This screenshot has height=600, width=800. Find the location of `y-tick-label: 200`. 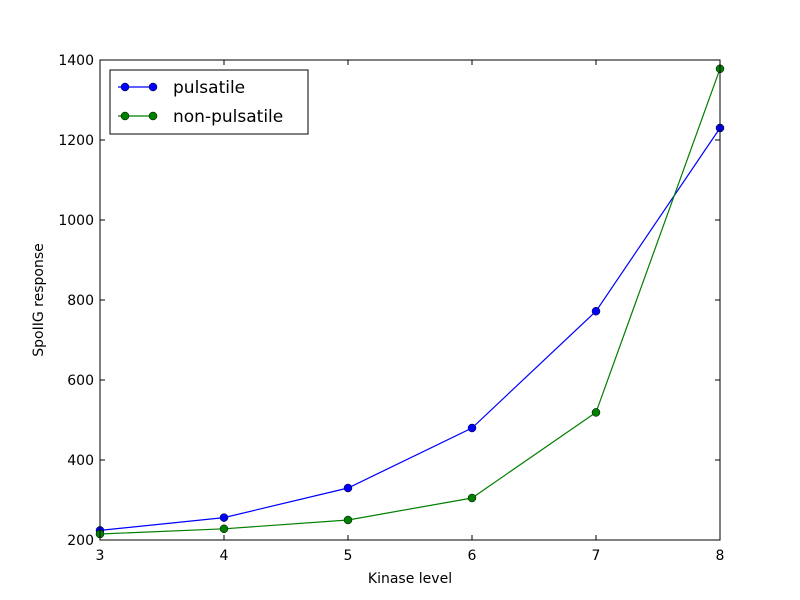

y-tick-label: 200 is located at coordinates (80, 541).